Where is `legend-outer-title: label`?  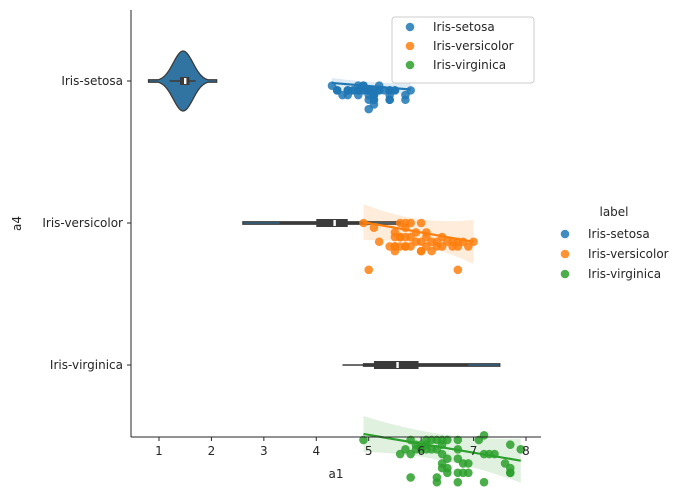
legend-outer-title: label is located at coordinates (613, 212).